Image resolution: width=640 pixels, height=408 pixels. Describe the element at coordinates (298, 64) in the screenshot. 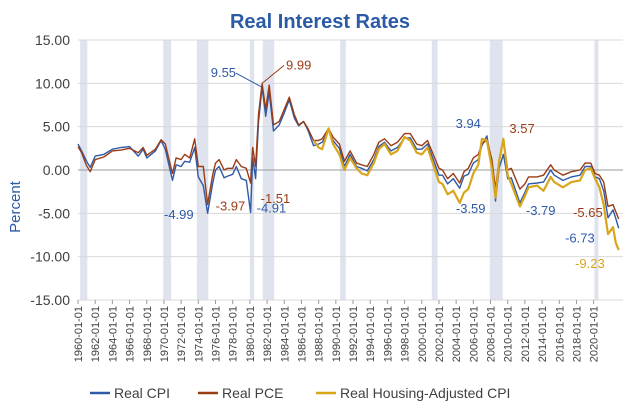

I see `annotation-label: 9.99` at that location.